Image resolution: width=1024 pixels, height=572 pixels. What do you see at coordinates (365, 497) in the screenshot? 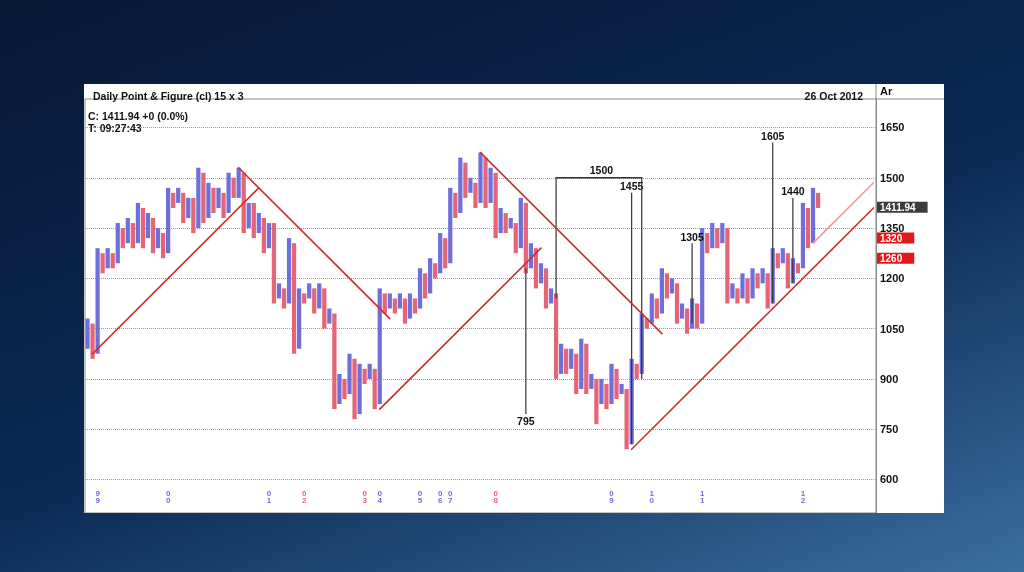
I see `x-tick-label: 03` at bounding box center [365, 497].